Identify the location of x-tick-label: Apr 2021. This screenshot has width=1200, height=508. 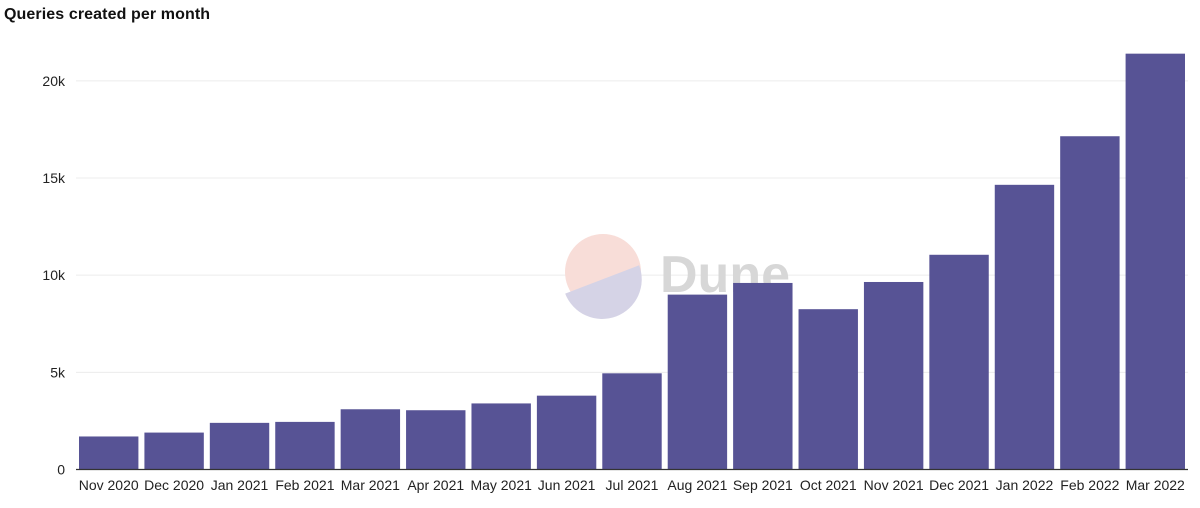
(435, 485).